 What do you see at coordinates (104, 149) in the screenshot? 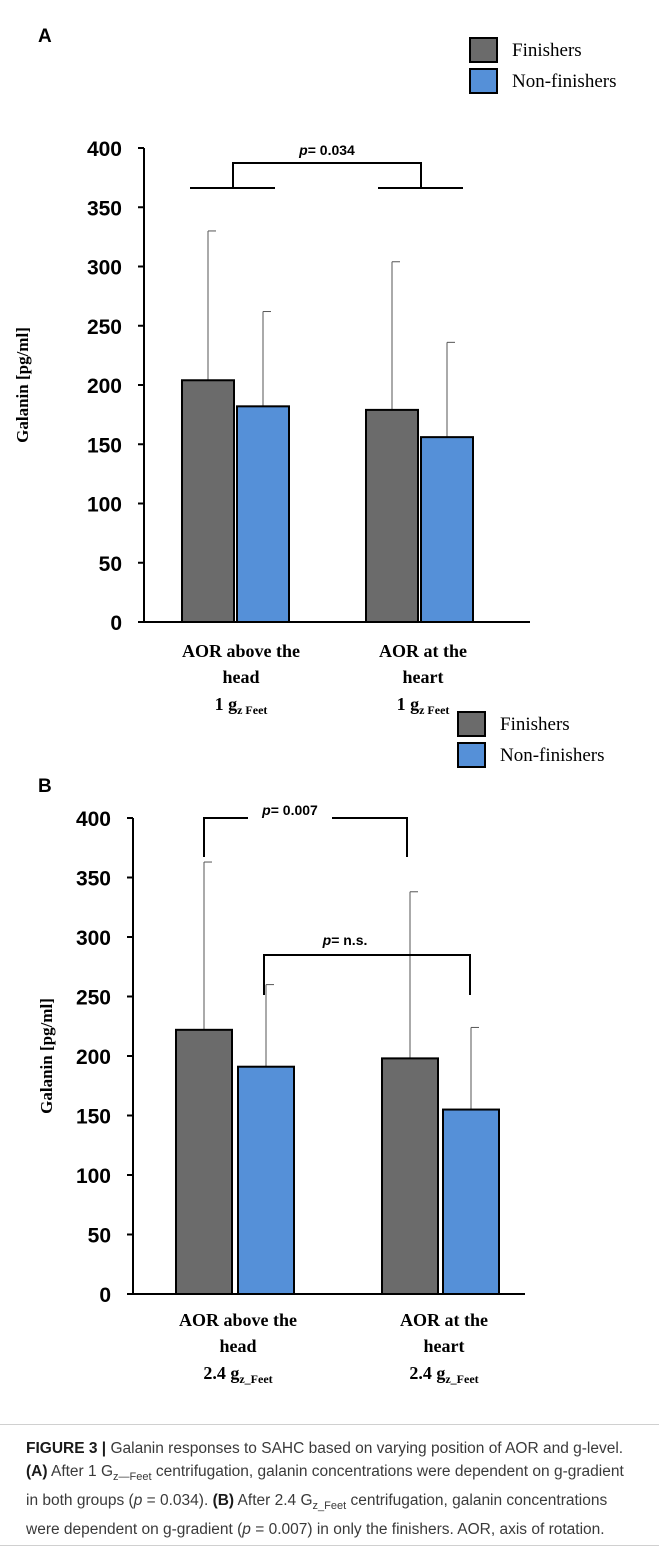
I see `panel-a-y-tick-label: 400` at bounding box center [104, 149].